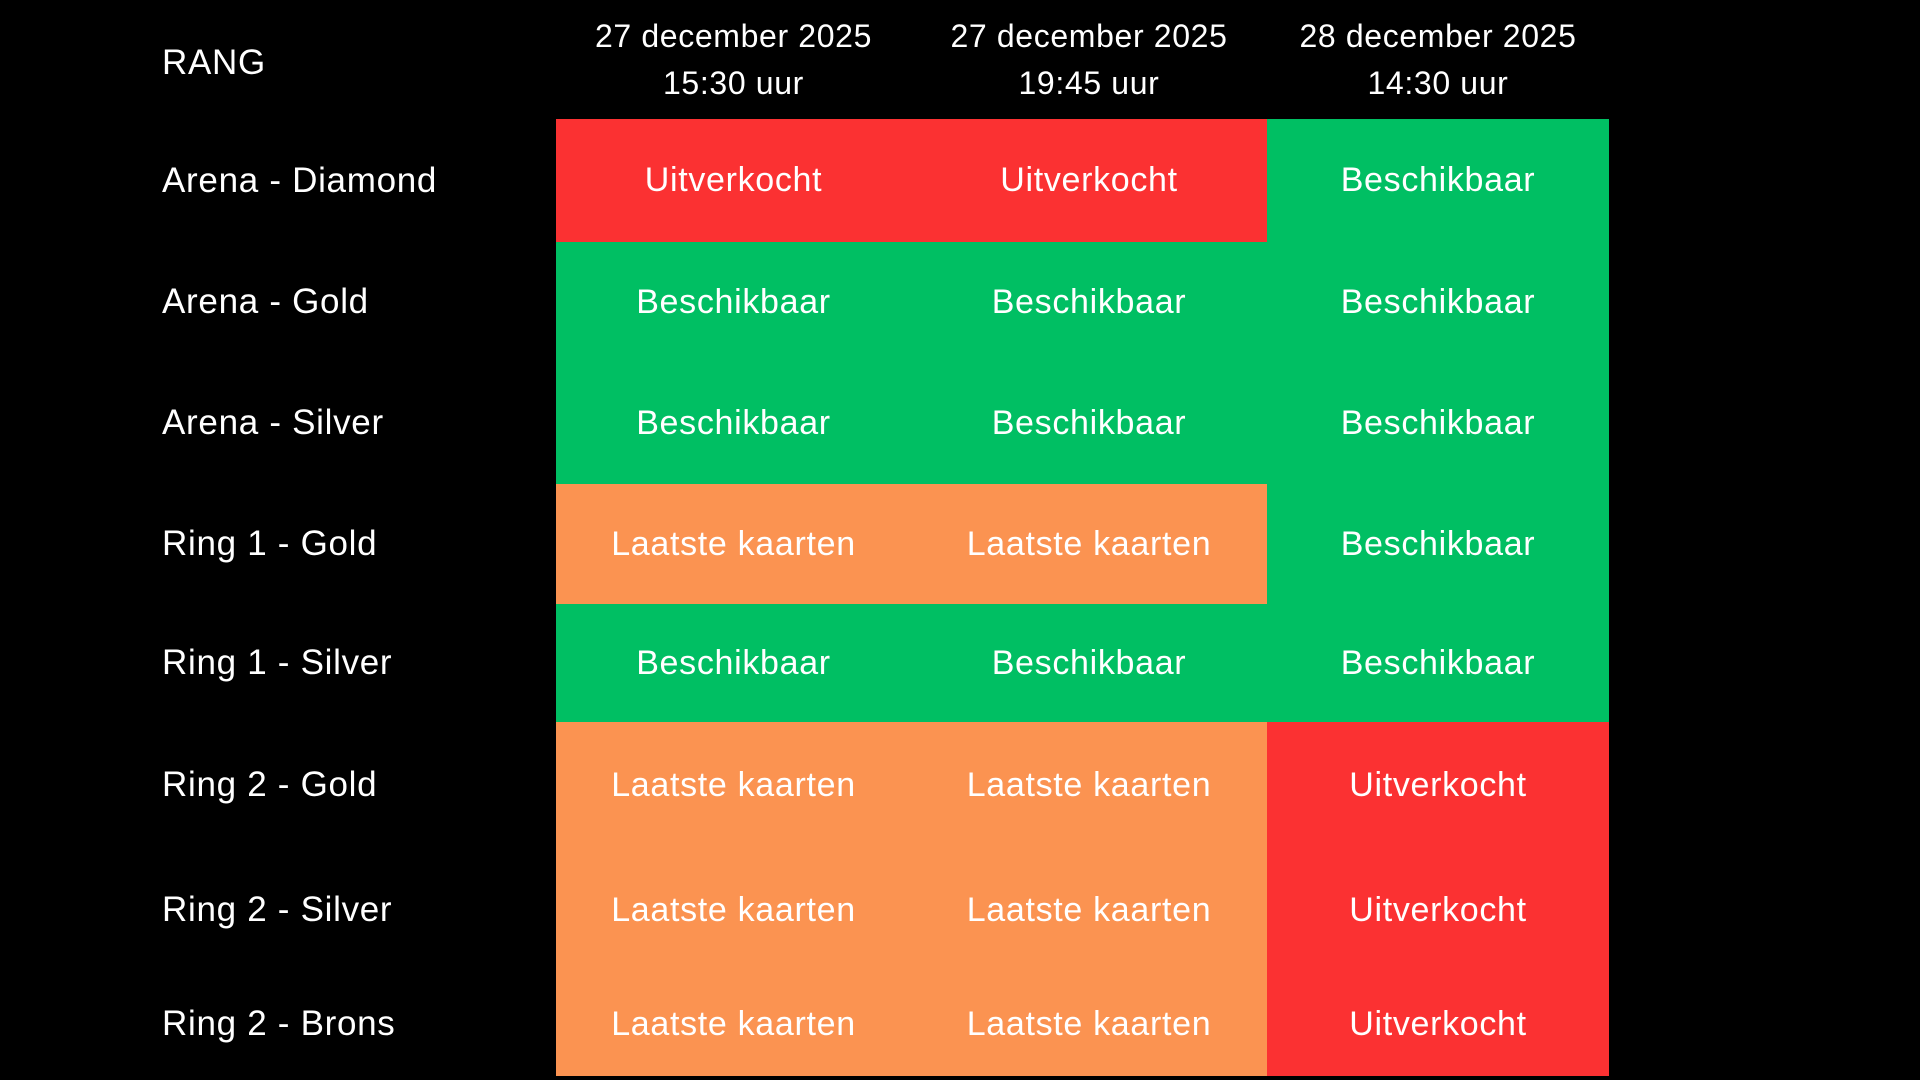 This screenshot has height=1080, width=1920. What do you see at coordinates (214, 62) in the screenshot?
I see `rank-header-label: RANG` at bounding box center [214, 62].